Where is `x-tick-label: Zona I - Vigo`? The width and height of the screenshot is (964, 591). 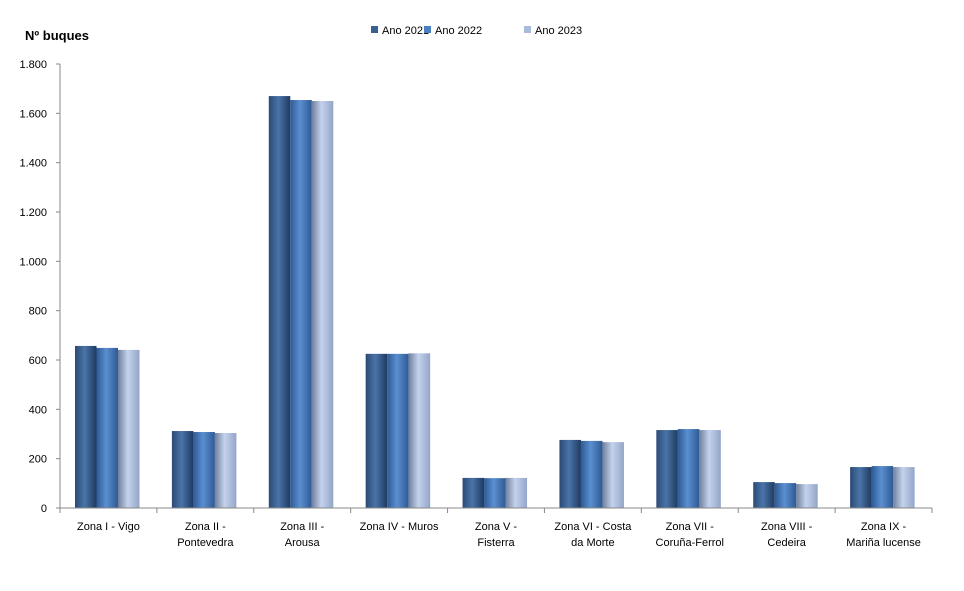 x-tick-label: Zona I - Vigo is located at coordinates (108, 527).